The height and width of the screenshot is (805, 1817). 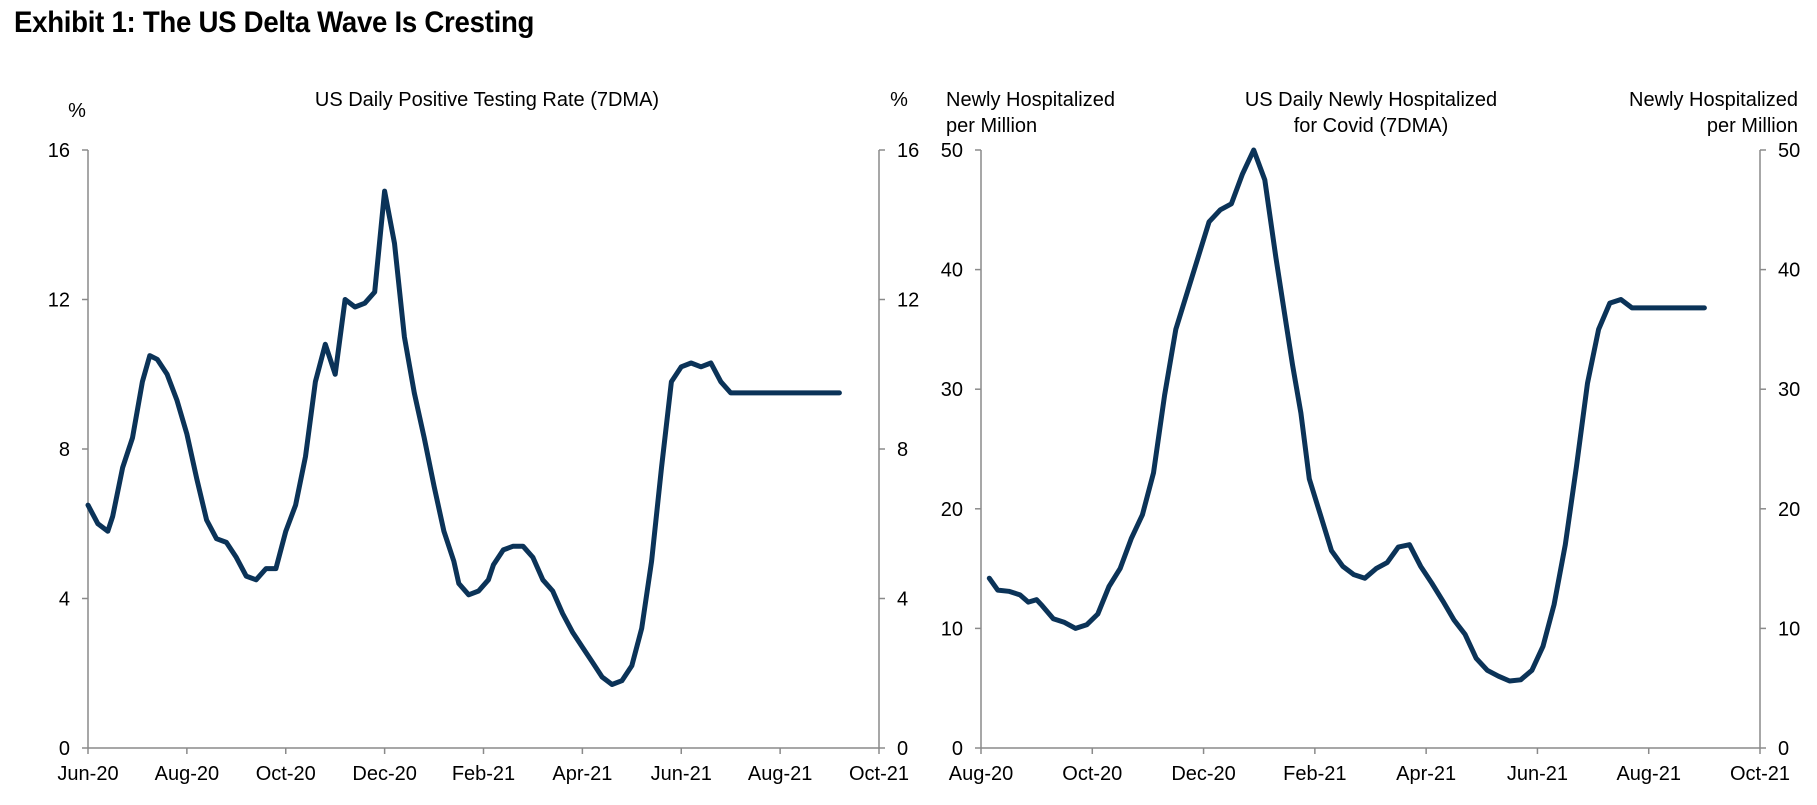 I want to click on chart2-left-y-tick-label: 30, so click(x=952, y=390).